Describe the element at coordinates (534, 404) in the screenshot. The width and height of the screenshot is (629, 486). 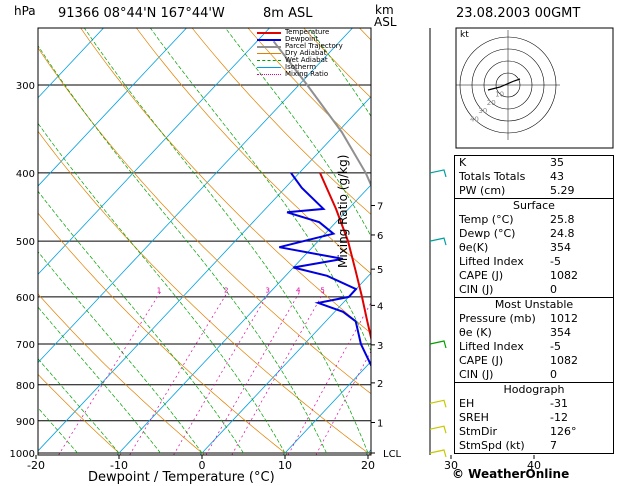
I see `info-row: EH -31` at that location.